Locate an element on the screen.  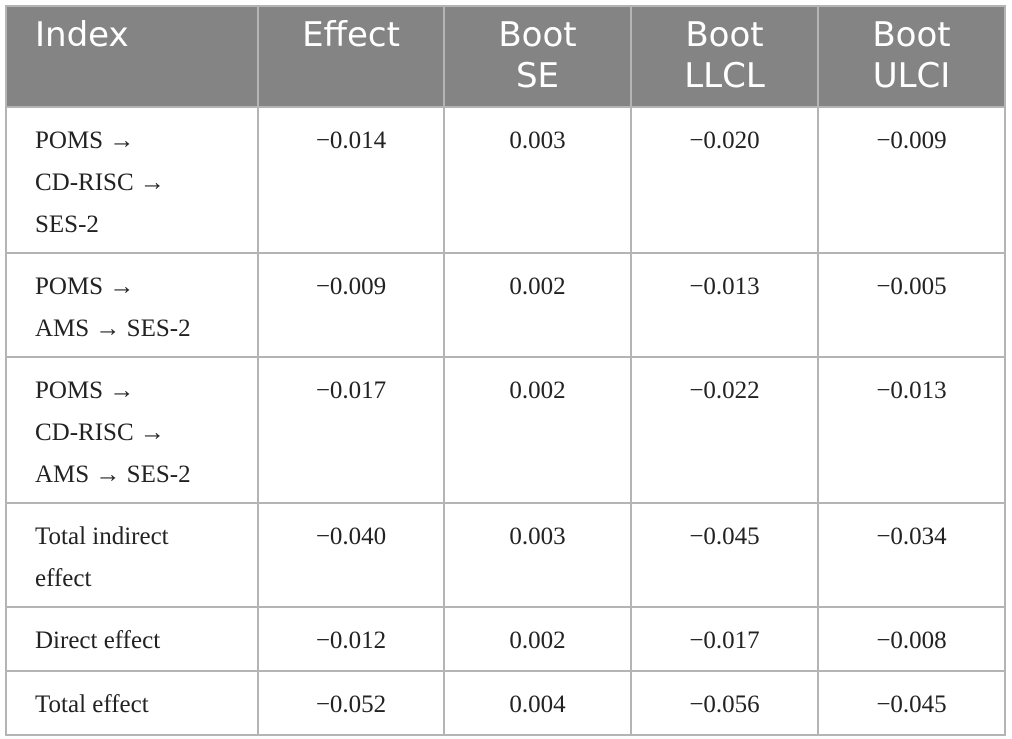
boot-ulci-value: −0.008 is located at coordinates (911, 639).